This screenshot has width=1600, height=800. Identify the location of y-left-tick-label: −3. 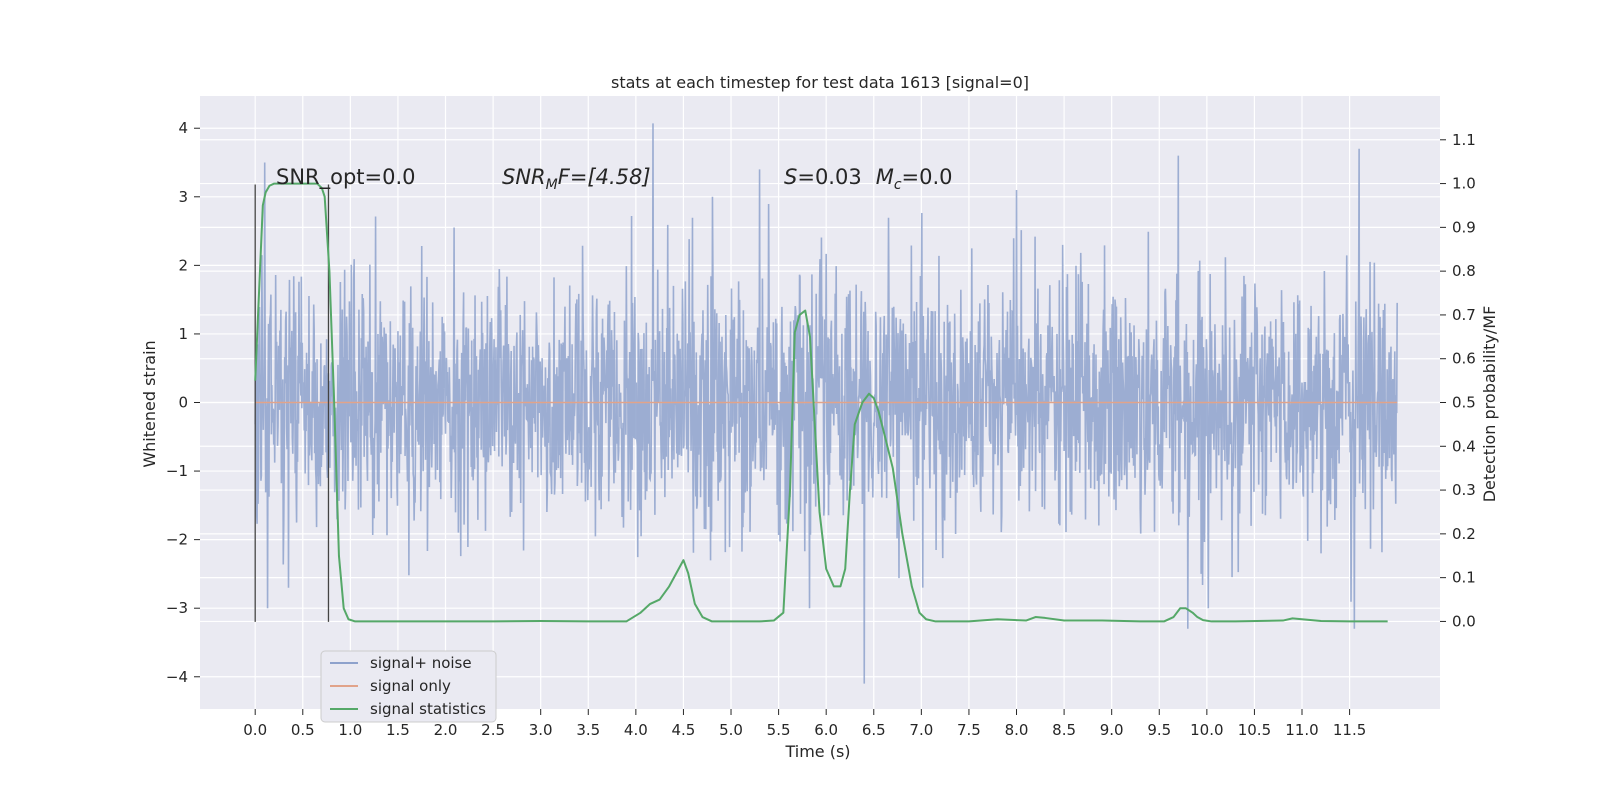
(177, 608).